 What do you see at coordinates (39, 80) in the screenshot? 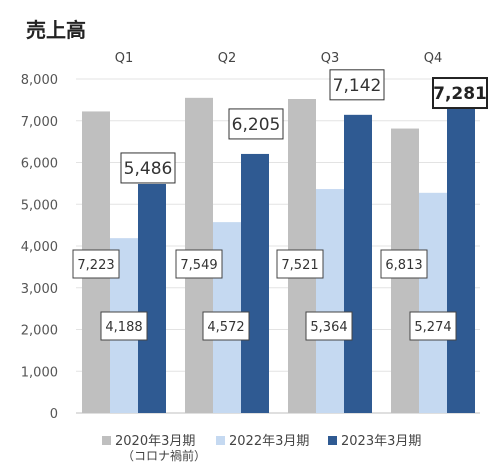
I see `y-tick-label: 8,000` at bounding box center [39, 80].